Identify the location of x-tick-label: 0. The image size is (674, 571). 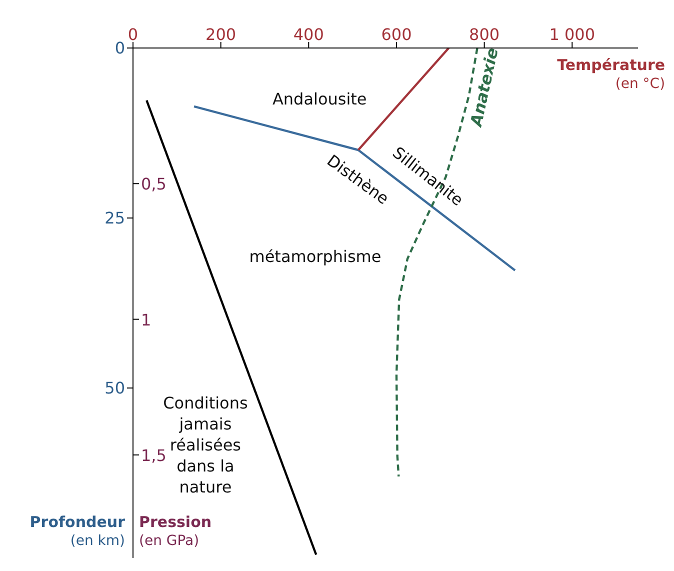
(133, 34).